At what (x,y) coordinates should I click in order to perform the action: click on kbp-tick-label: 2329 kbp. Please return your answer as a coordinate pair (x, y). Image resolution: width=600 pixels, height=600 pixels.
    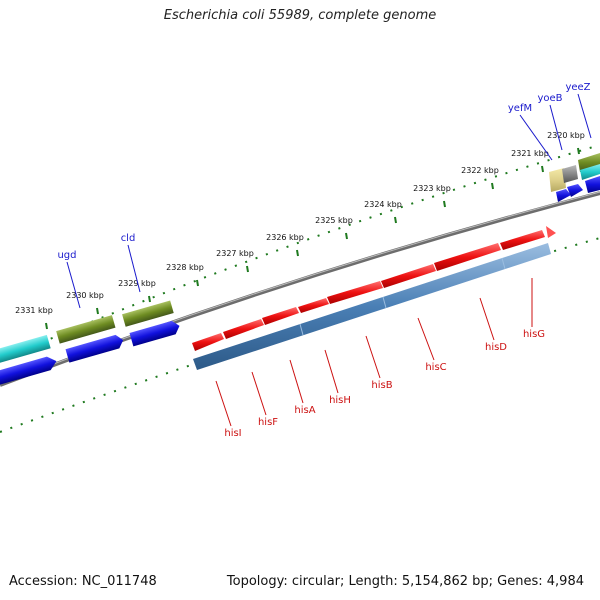
    Looking at the image, I should click on (137, 283).